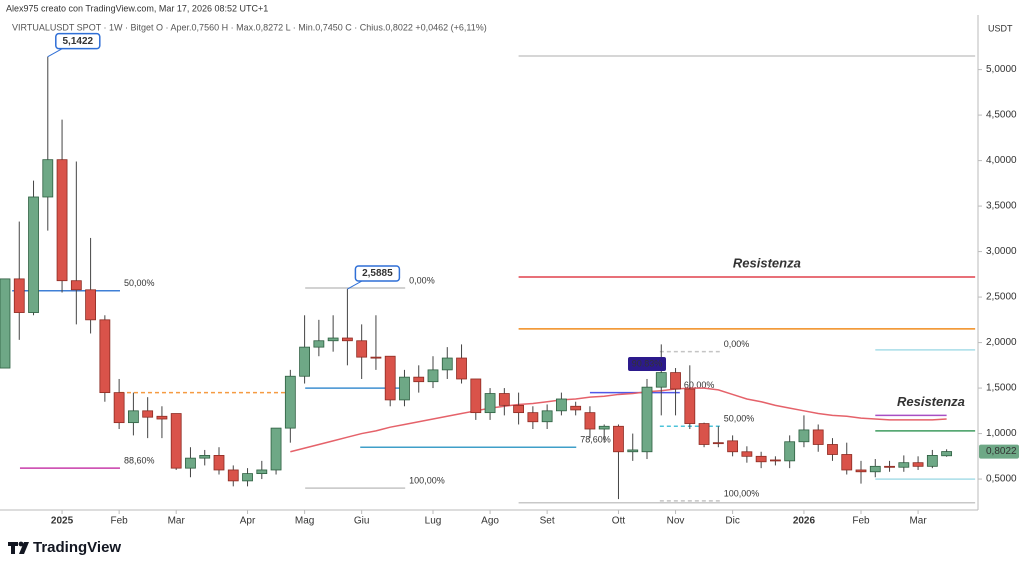 The width and height of the screenshot is (1024, 568). I want to click on x-tick-label: Dic, so click(732, 521).